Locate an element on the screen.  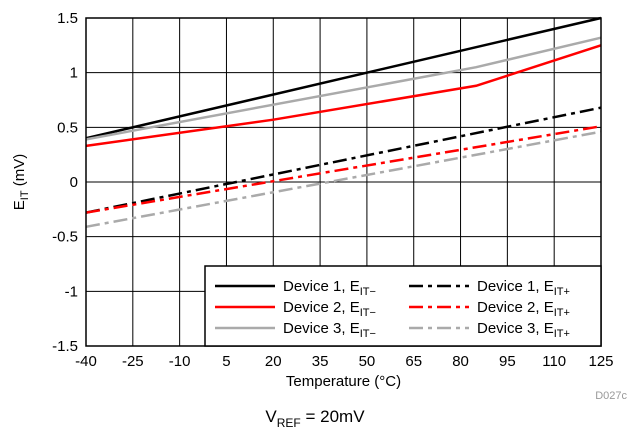
caption-rest: = 20mV is located at coordinates (333, 416).